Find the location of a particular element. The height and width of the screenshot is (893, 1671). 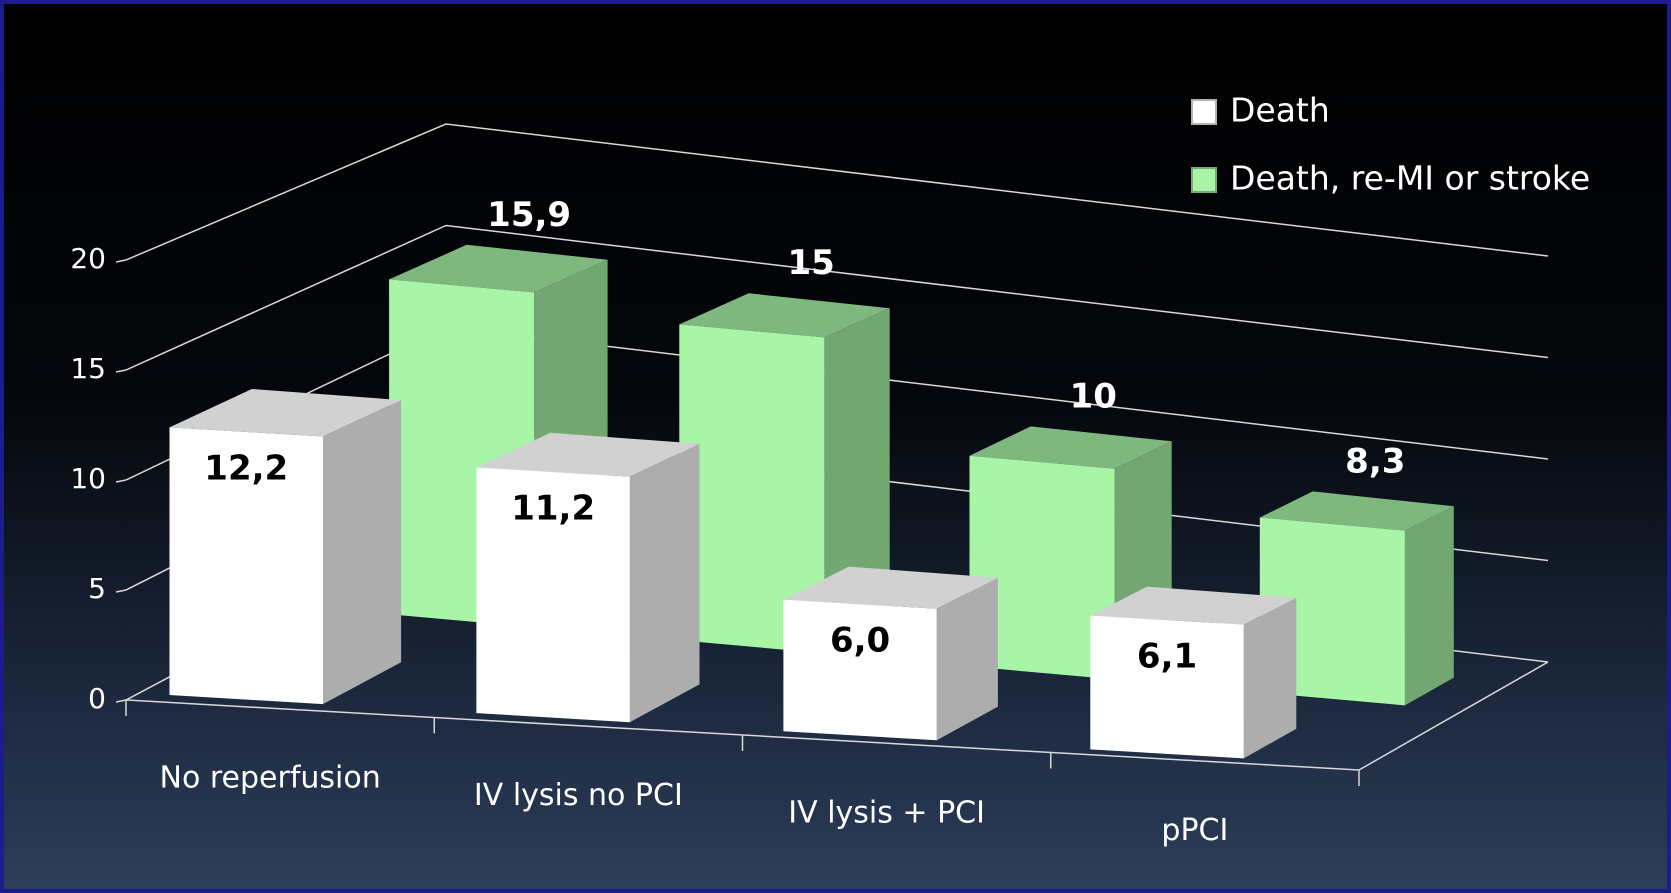

legend-label: Death, re-MI or stroke is located at coordinates (1410, 178).